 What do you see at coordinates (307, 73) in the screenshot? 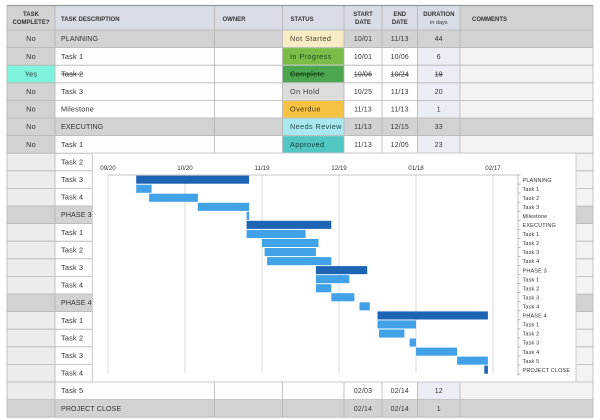
I see `svg-text: Complete` at bounding box center [307, 73].